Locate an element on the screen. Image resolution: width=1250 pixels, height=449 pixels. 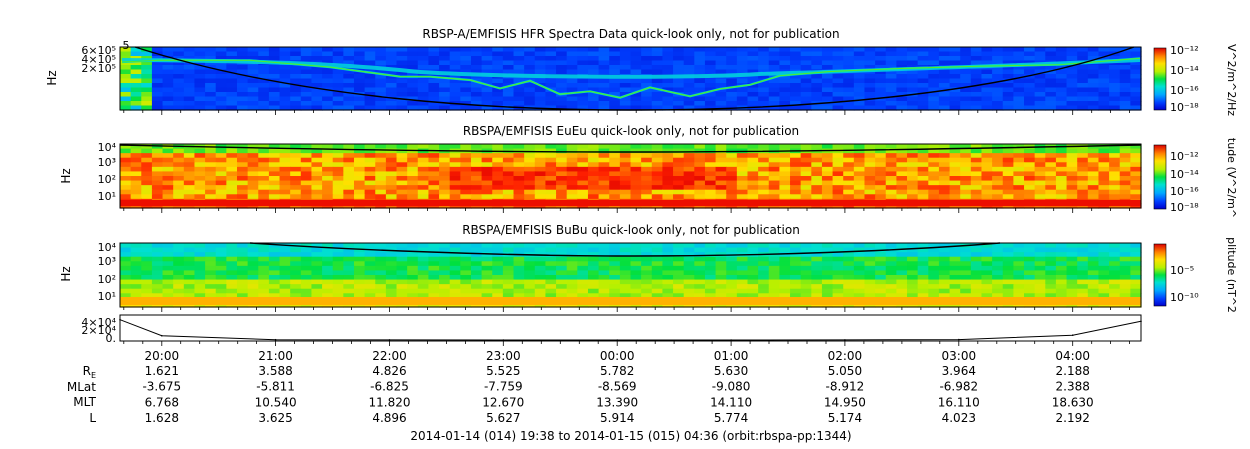
eueu-cbar-tick: 10⁻¹⁸ is located at coordinates (1184, 207).